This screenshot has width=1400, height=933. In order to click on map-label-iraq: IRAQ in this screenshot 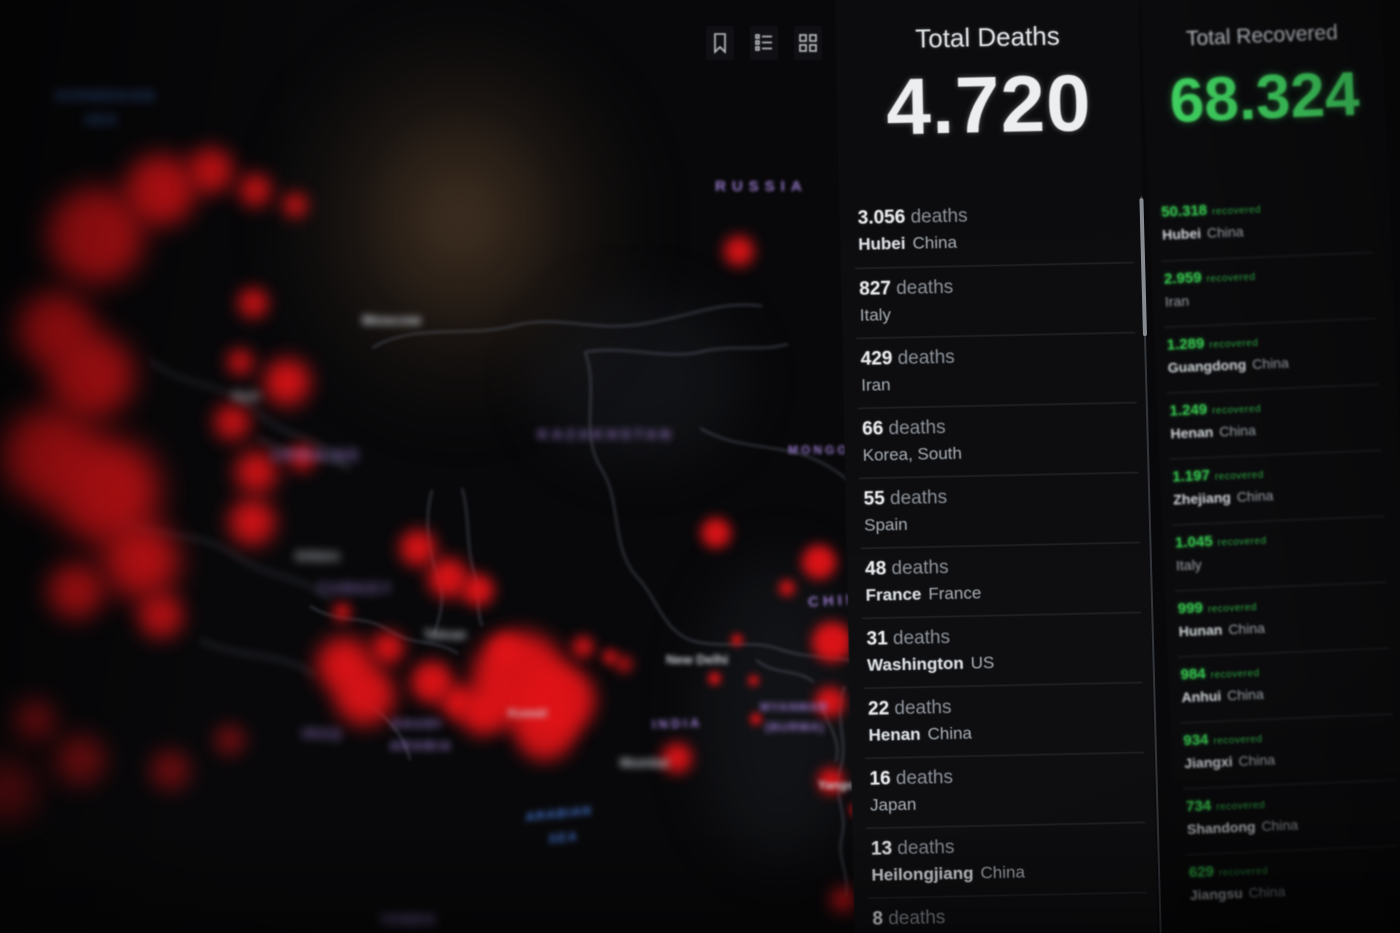, I will do `click(322, 733)`.